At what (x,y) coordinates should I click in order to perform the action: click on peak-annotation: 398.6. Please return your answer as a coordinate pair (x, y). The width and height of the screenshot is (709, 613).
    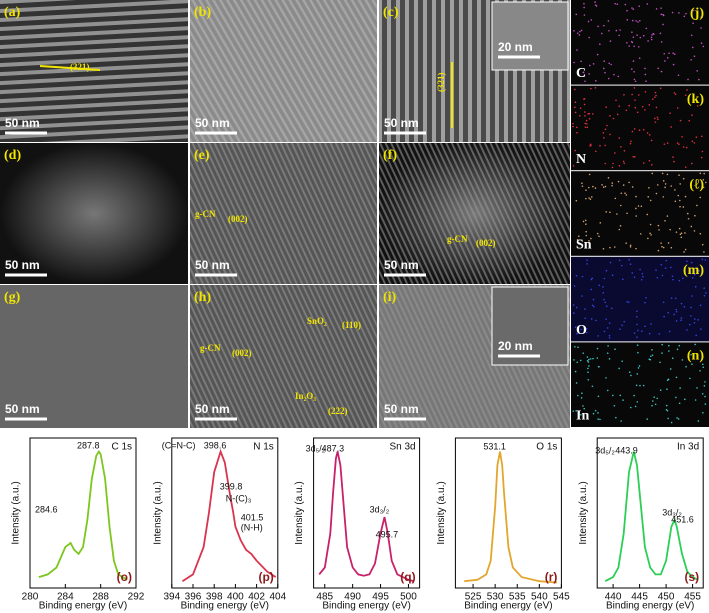
    Looking at the image, I should click on (215, 445).